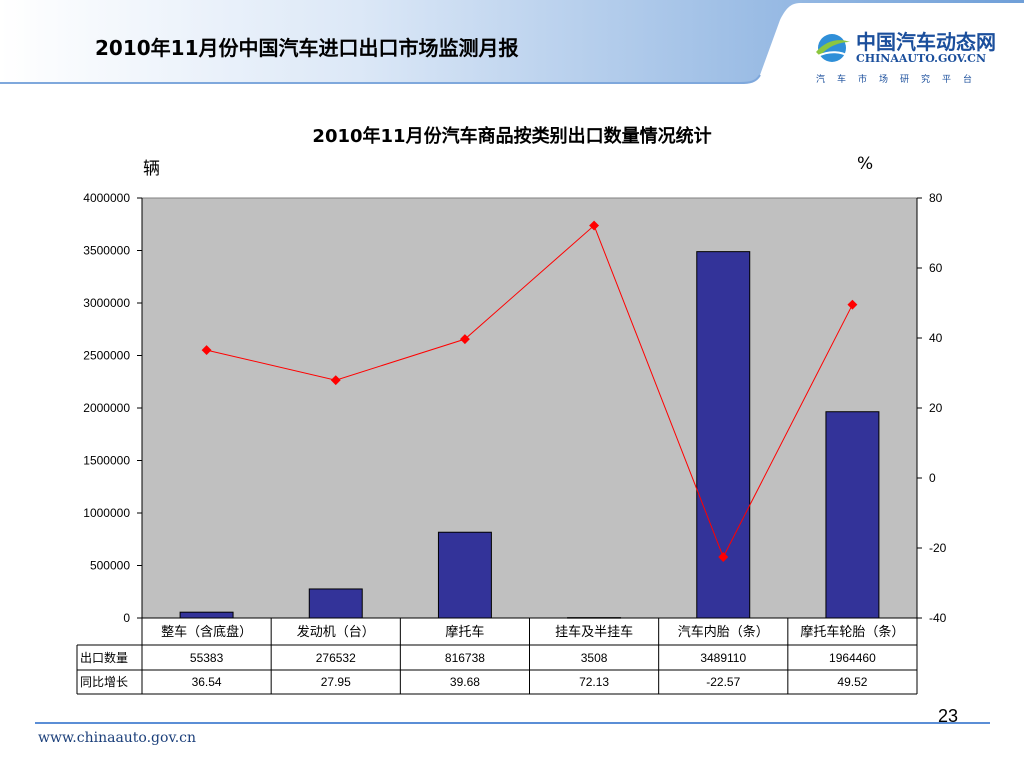 The width and height of the screenshot is (1024, 768). I want to click on data-label-export: 55383, so click(207, 658).